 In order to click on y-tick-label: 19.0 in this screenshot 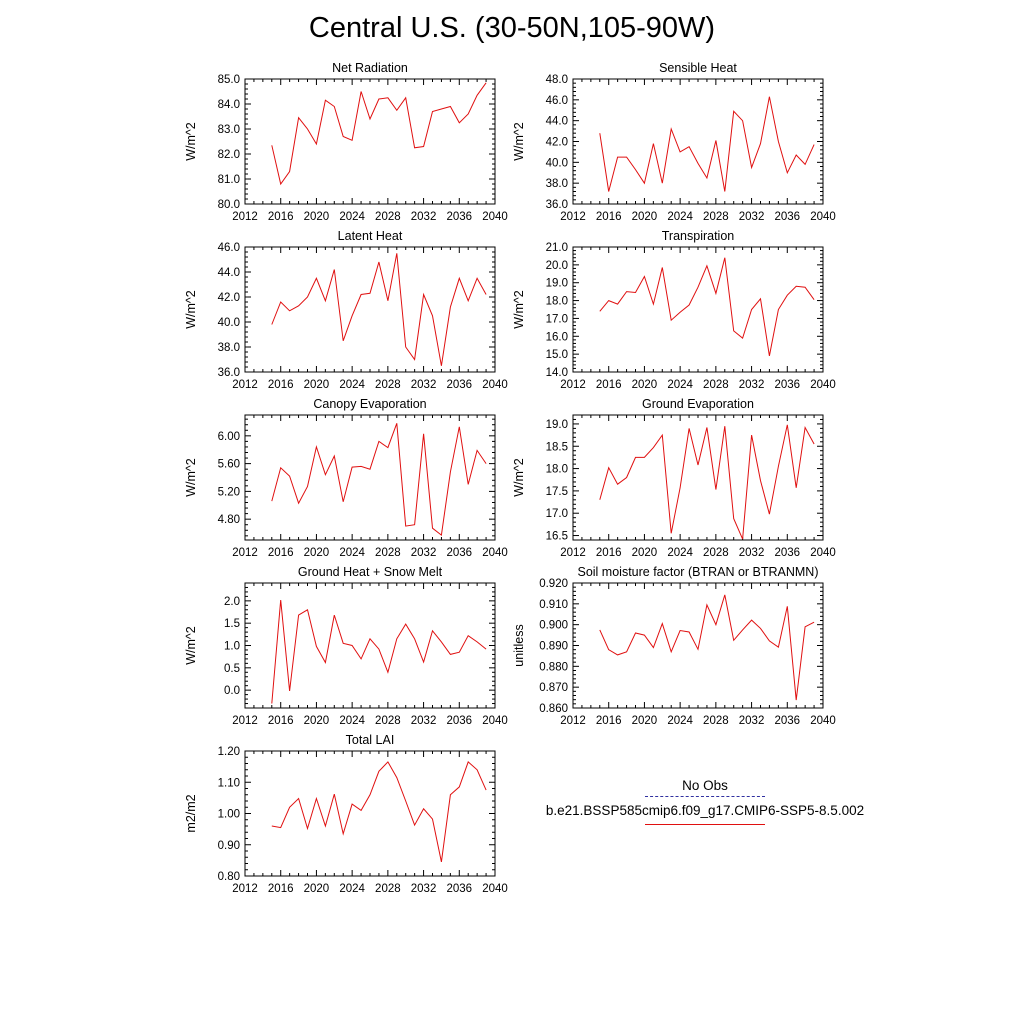, I will do `click(557, 284)`.